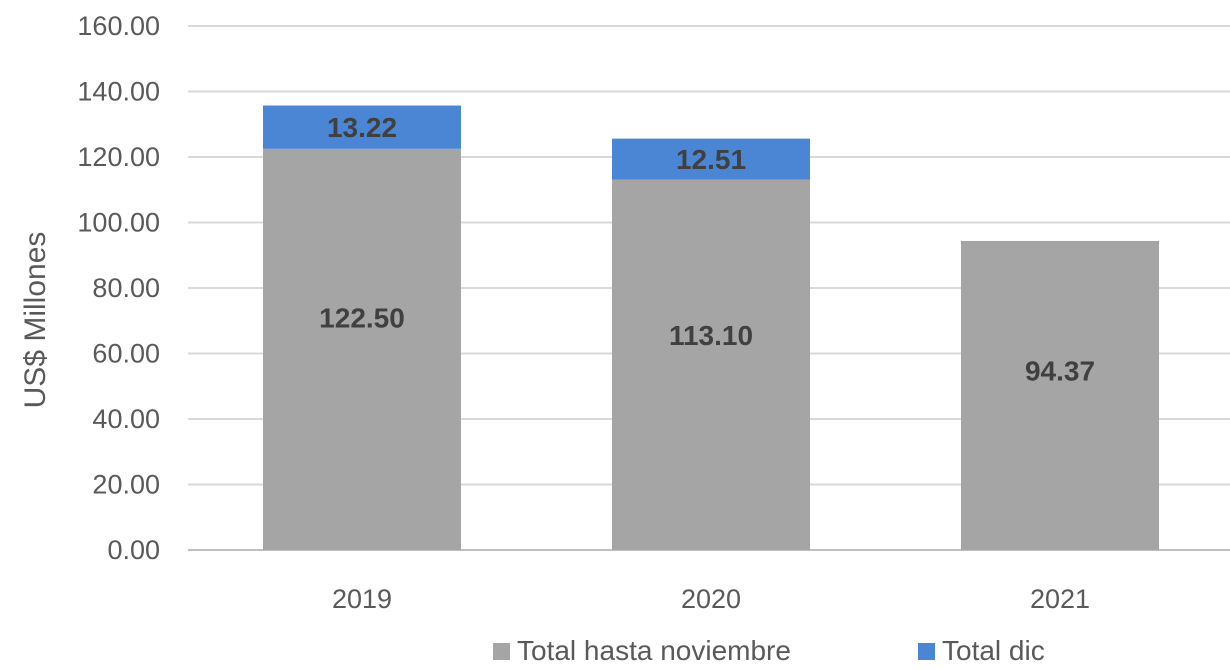 The width and height of the screenshot is (1230, 670). Describe the element at coordinates (118, 223) in the screenshot. I see `y-tick-label: 100.00` at that location.